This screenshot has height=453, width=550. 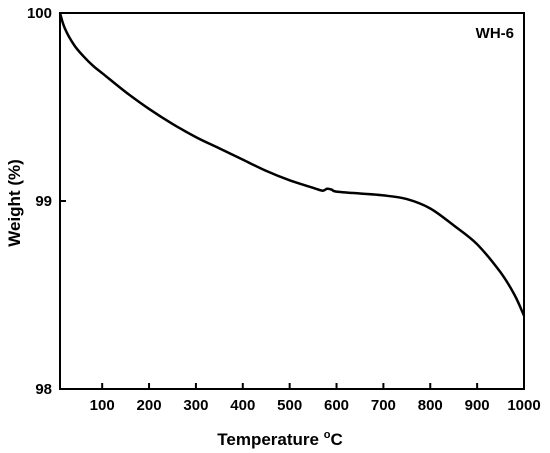 I want to click on x-tick-label: 400, so click(x=242, y=405).